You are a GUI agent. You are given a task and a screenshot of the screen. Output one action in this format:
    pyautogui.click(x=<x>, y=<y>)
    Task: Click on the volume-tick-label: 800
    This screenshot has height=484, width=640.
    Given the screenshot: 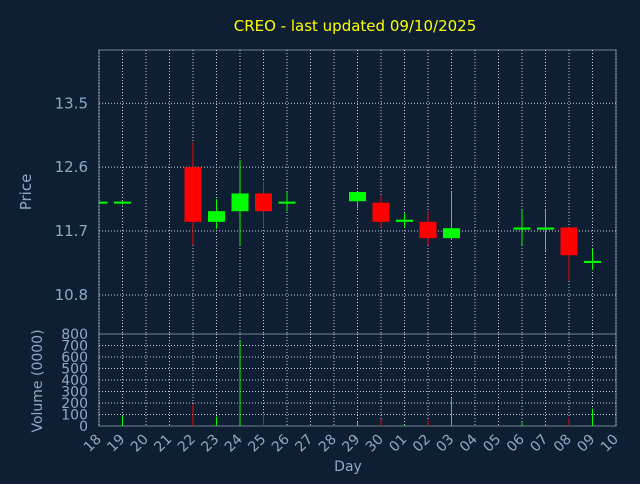 What is the action you would take?
    pyautogui.click(x=74, y=335)
    